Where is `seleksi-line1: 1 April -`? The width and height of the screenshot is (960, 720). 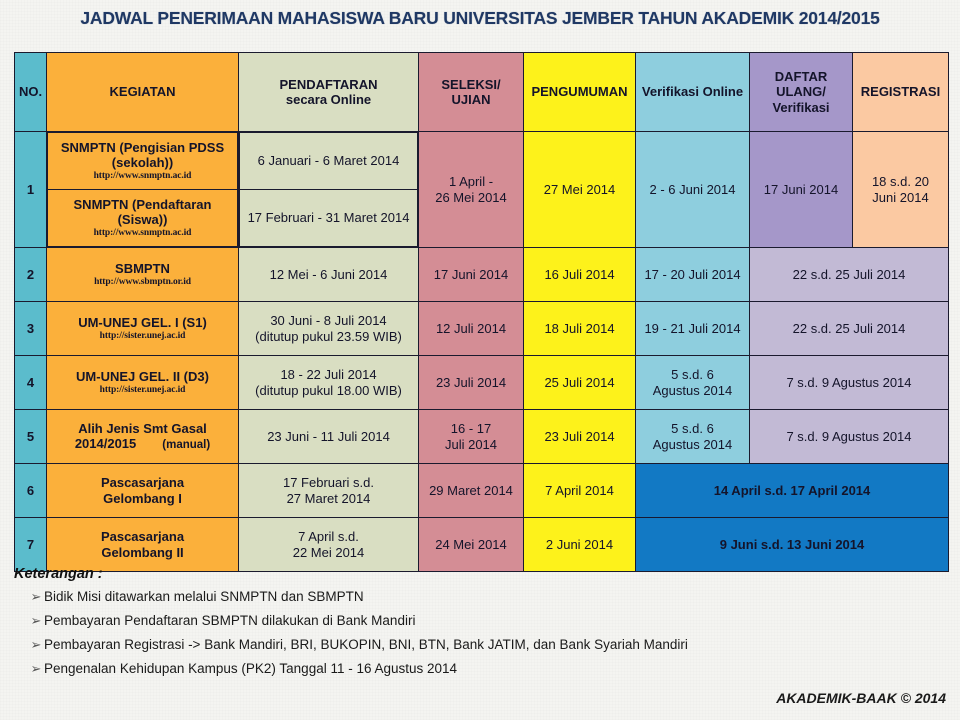 seleksi-line1: 1 April - is located at coordinates (471, 182).